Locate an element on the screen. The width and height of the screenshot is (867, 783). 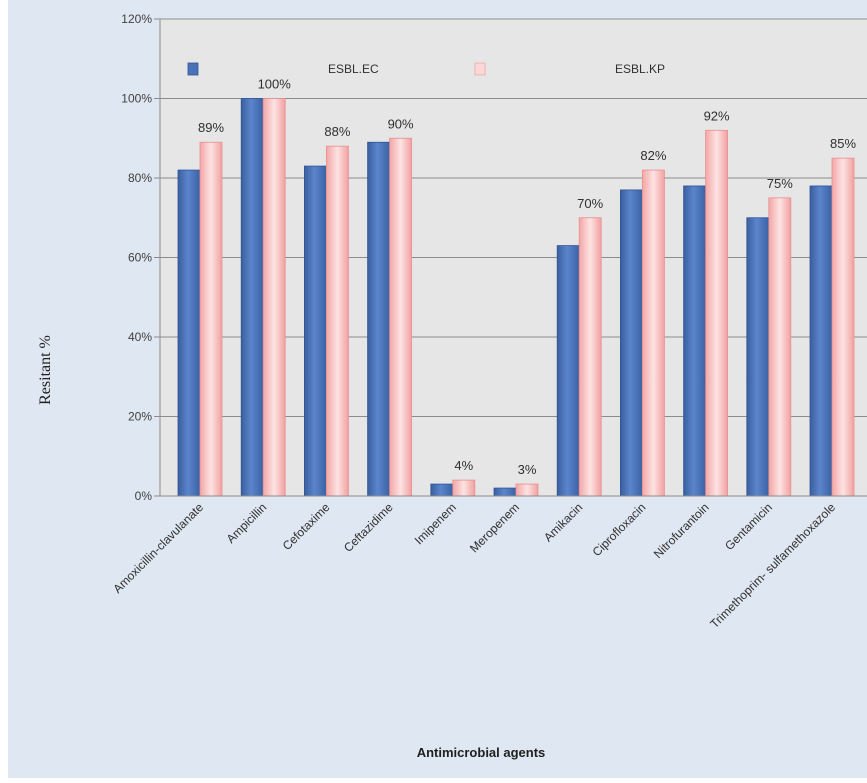
data-label: 70% is located at coordinates (590, 203).